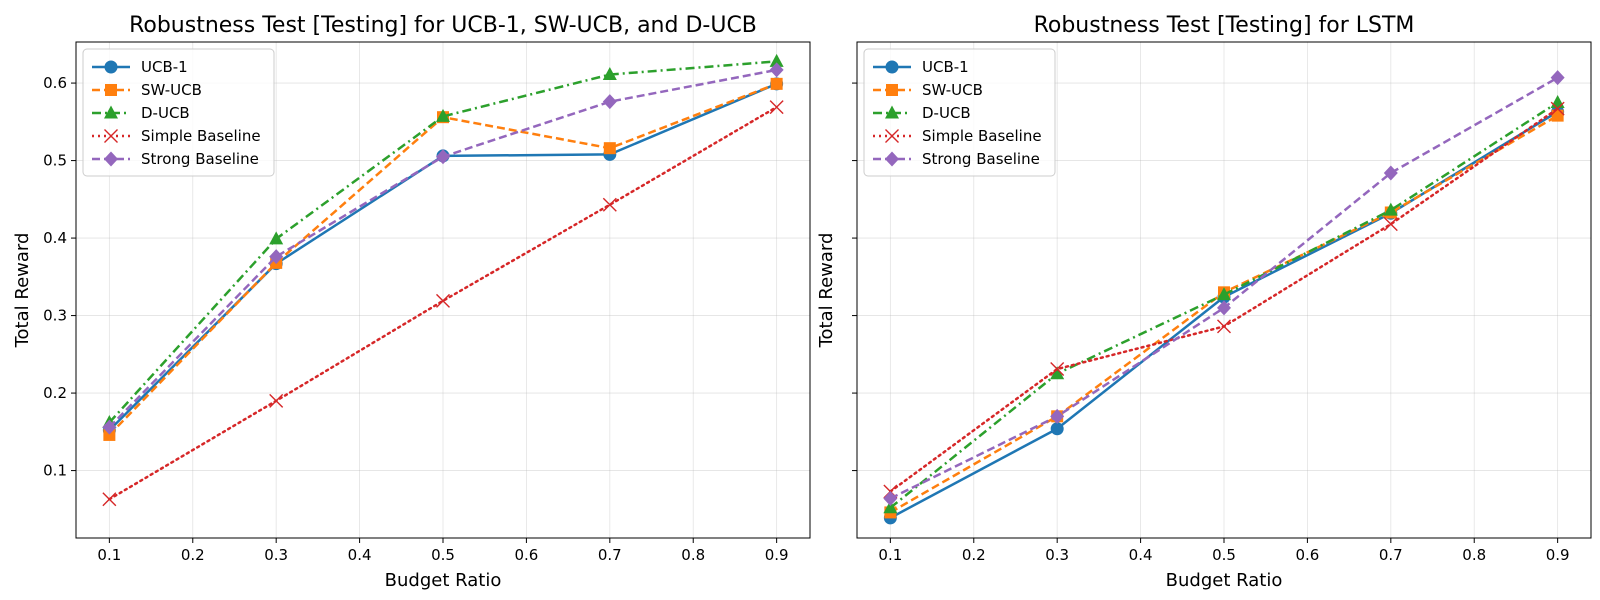 This screenshot has height=600, width=1600. What do you see at coordinates (55, 316) in the screenshot?
I see `y-tick-label: 0.3` at bounding box center [55, 316].